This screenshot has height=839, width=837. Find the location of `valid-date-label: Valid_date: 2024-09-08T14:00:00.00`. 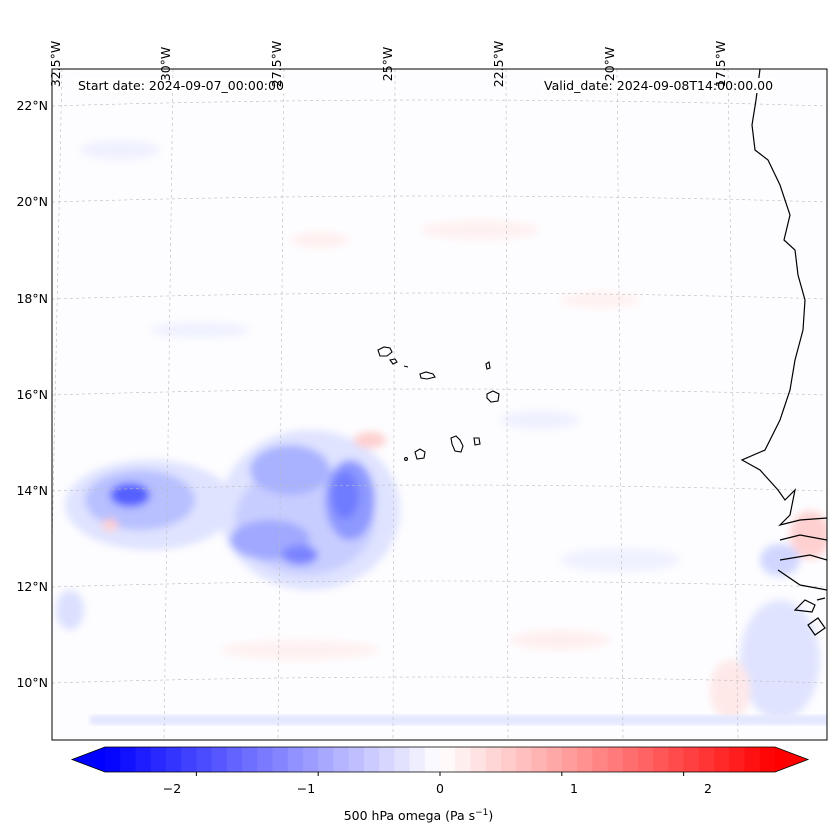

valid-date-label: Valid_date: 2024-09-08T14:00:00.00 is located at coordinates (659, 85).